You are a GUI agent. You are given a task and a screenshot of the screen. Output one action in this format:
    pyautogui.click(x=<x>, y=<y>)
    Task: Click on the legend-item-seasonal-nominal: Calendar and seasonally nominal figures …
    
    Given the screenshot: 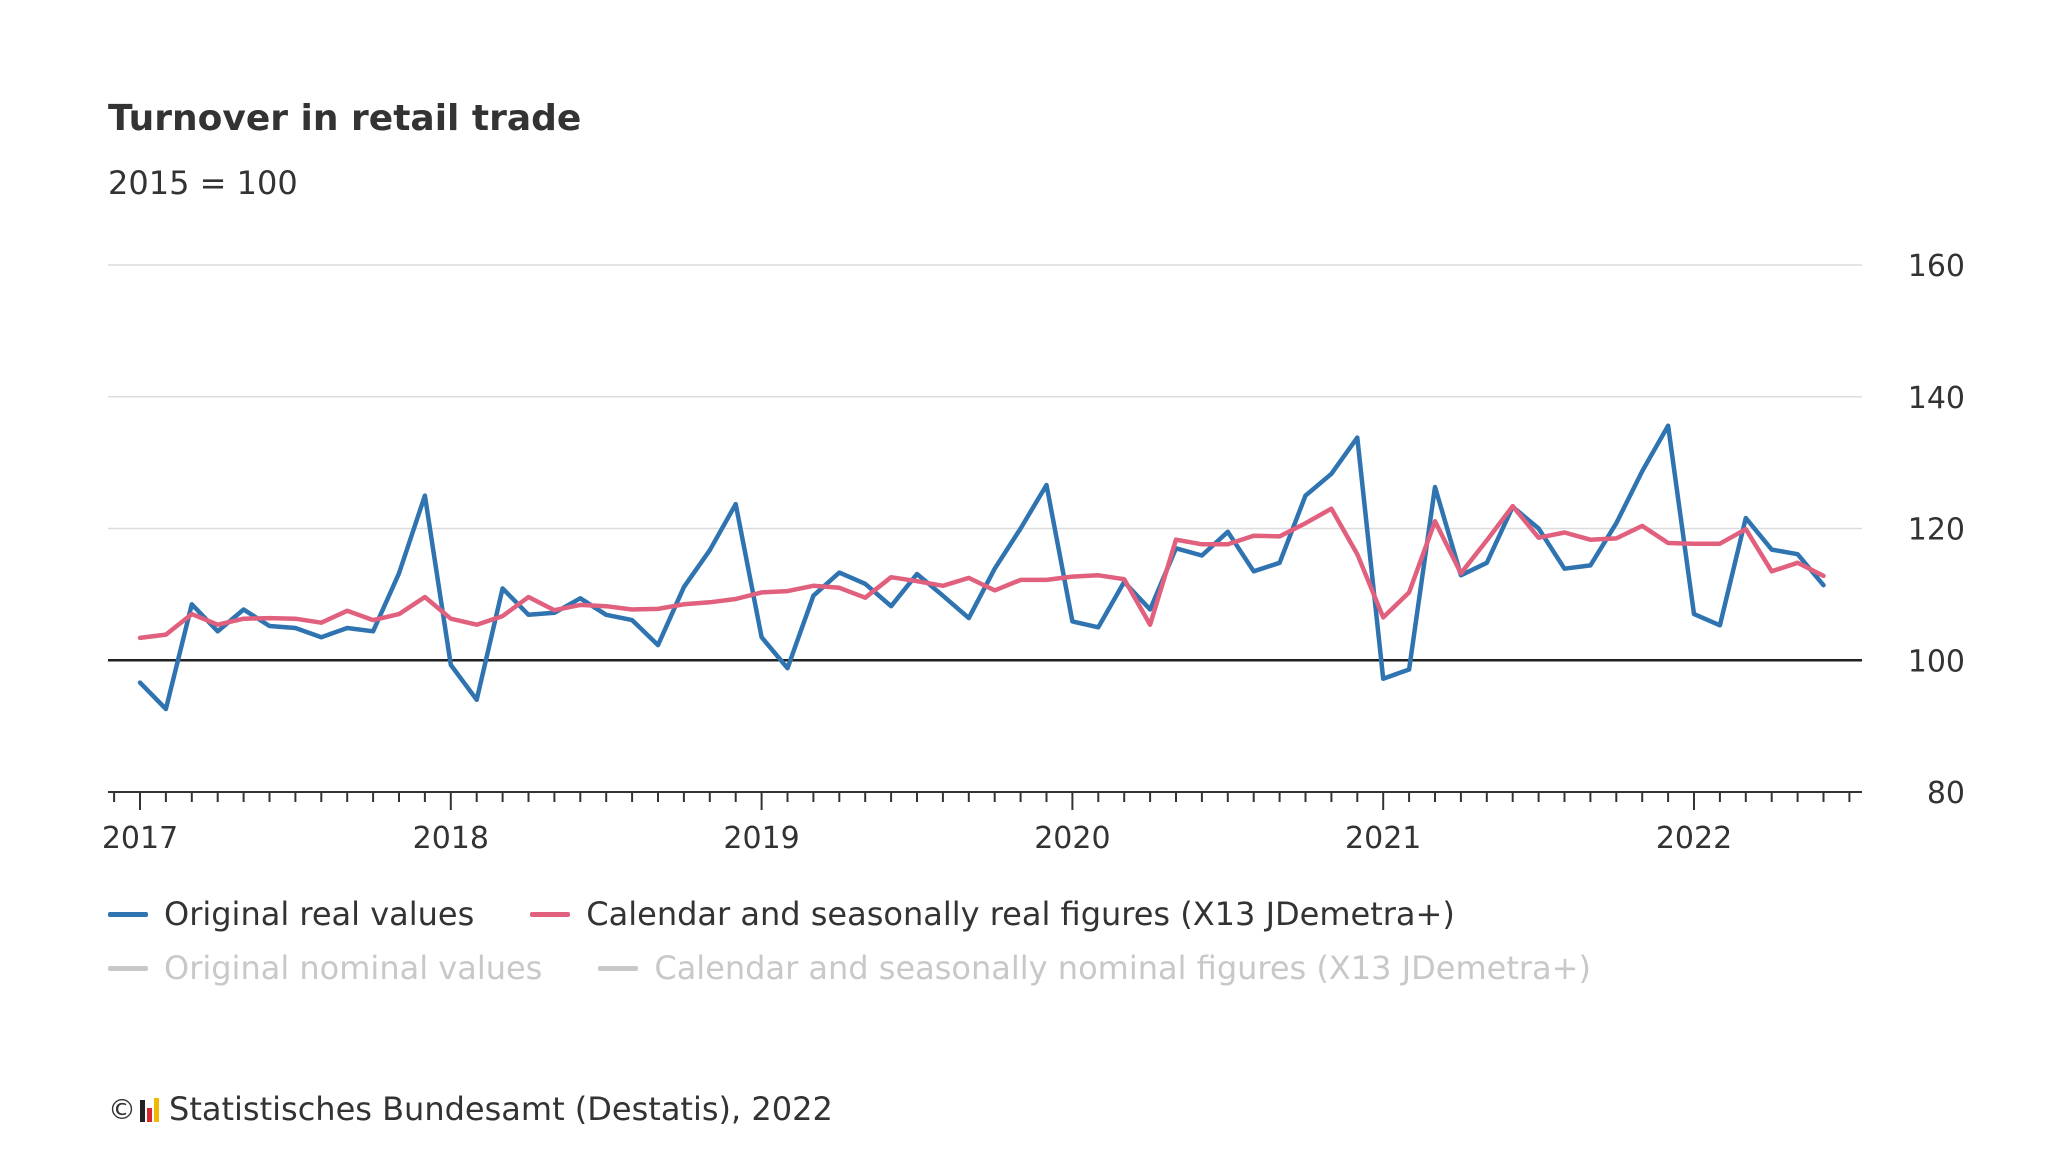 What is the action you would take?
    pyautogui.click(x=1094, y=968)
    